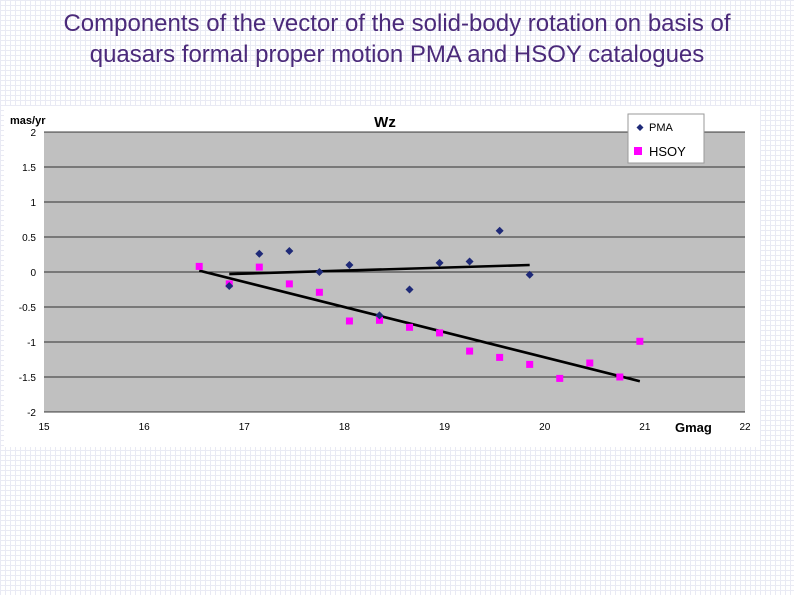 This screenshot has width=794, height=595. What do you see at coordinates (29, 168) in the screenshot?
I see `y-tick-label: 1.5` at bounding box center [29, 168].